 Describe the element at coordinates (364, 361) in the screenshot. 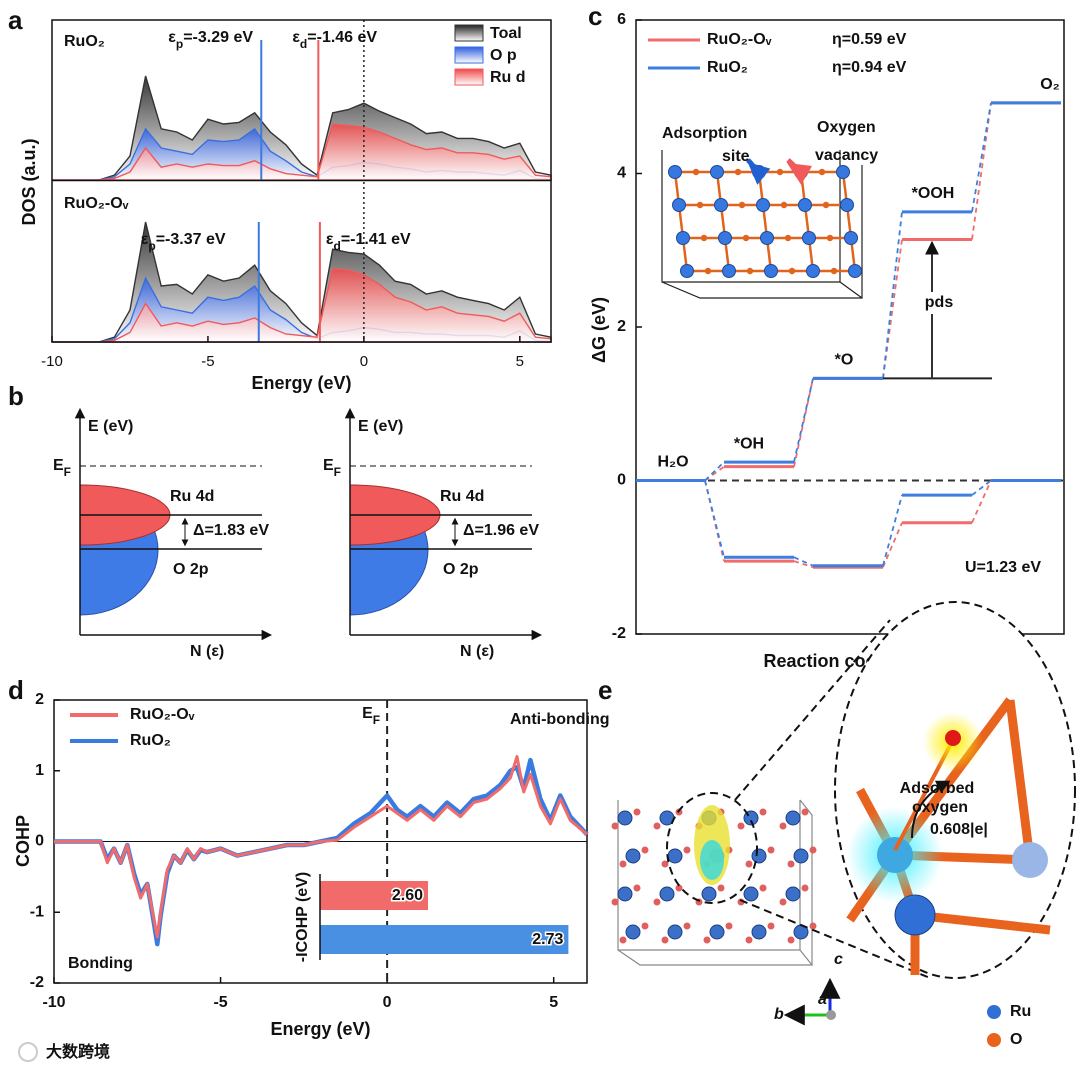

I see `x-tick-label: 0` at that location.